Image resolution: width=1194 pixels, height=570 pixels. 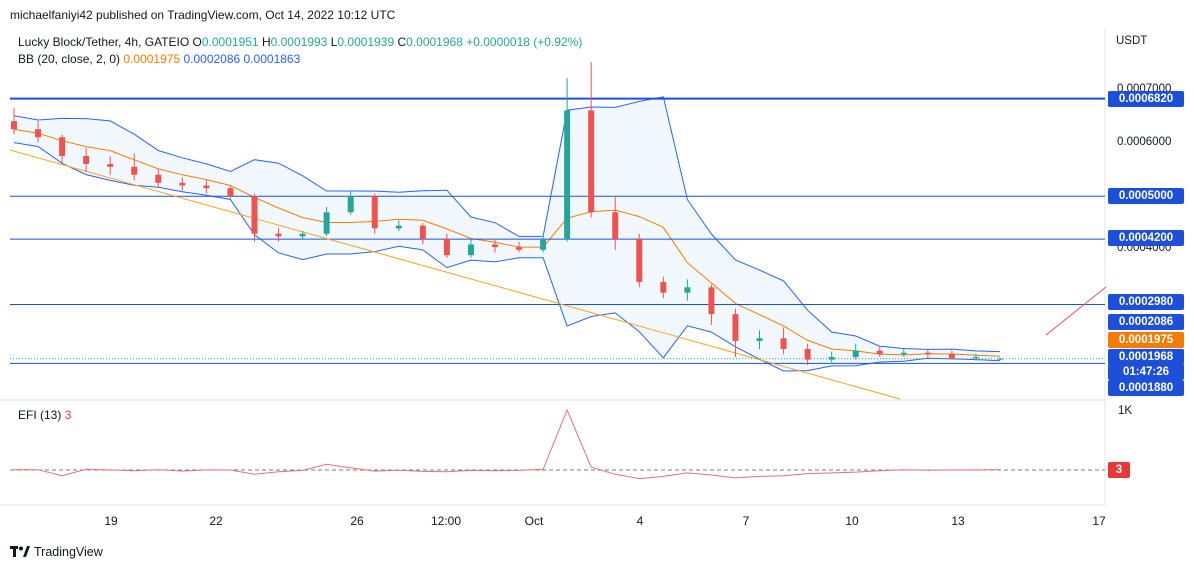 I want to click on ohlc-change: +0.0000018 (+0.92%), so click(x=524, y=42).